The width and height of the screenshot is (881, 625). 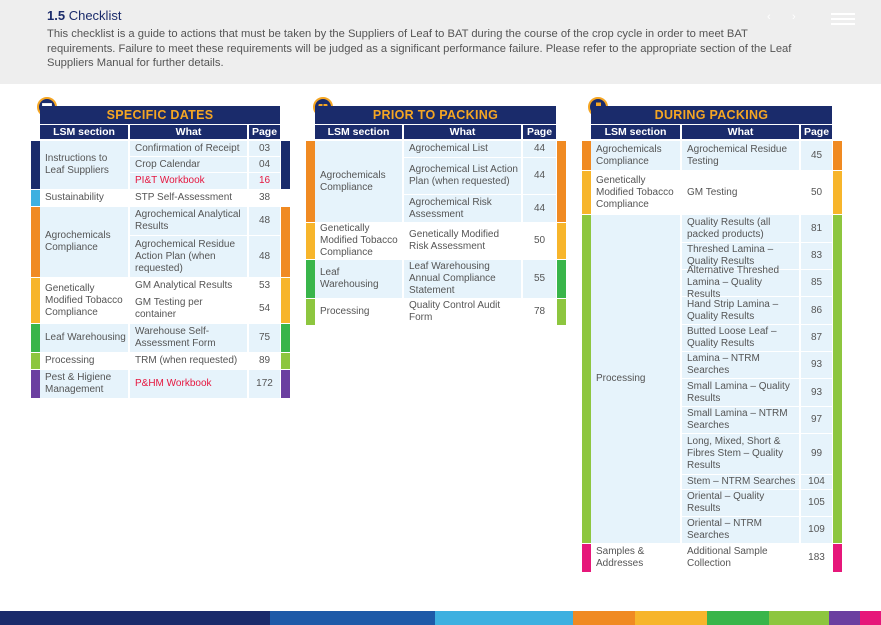 I want to click on section-heading: 1.5 Checklist, so click(x=84, y=15).